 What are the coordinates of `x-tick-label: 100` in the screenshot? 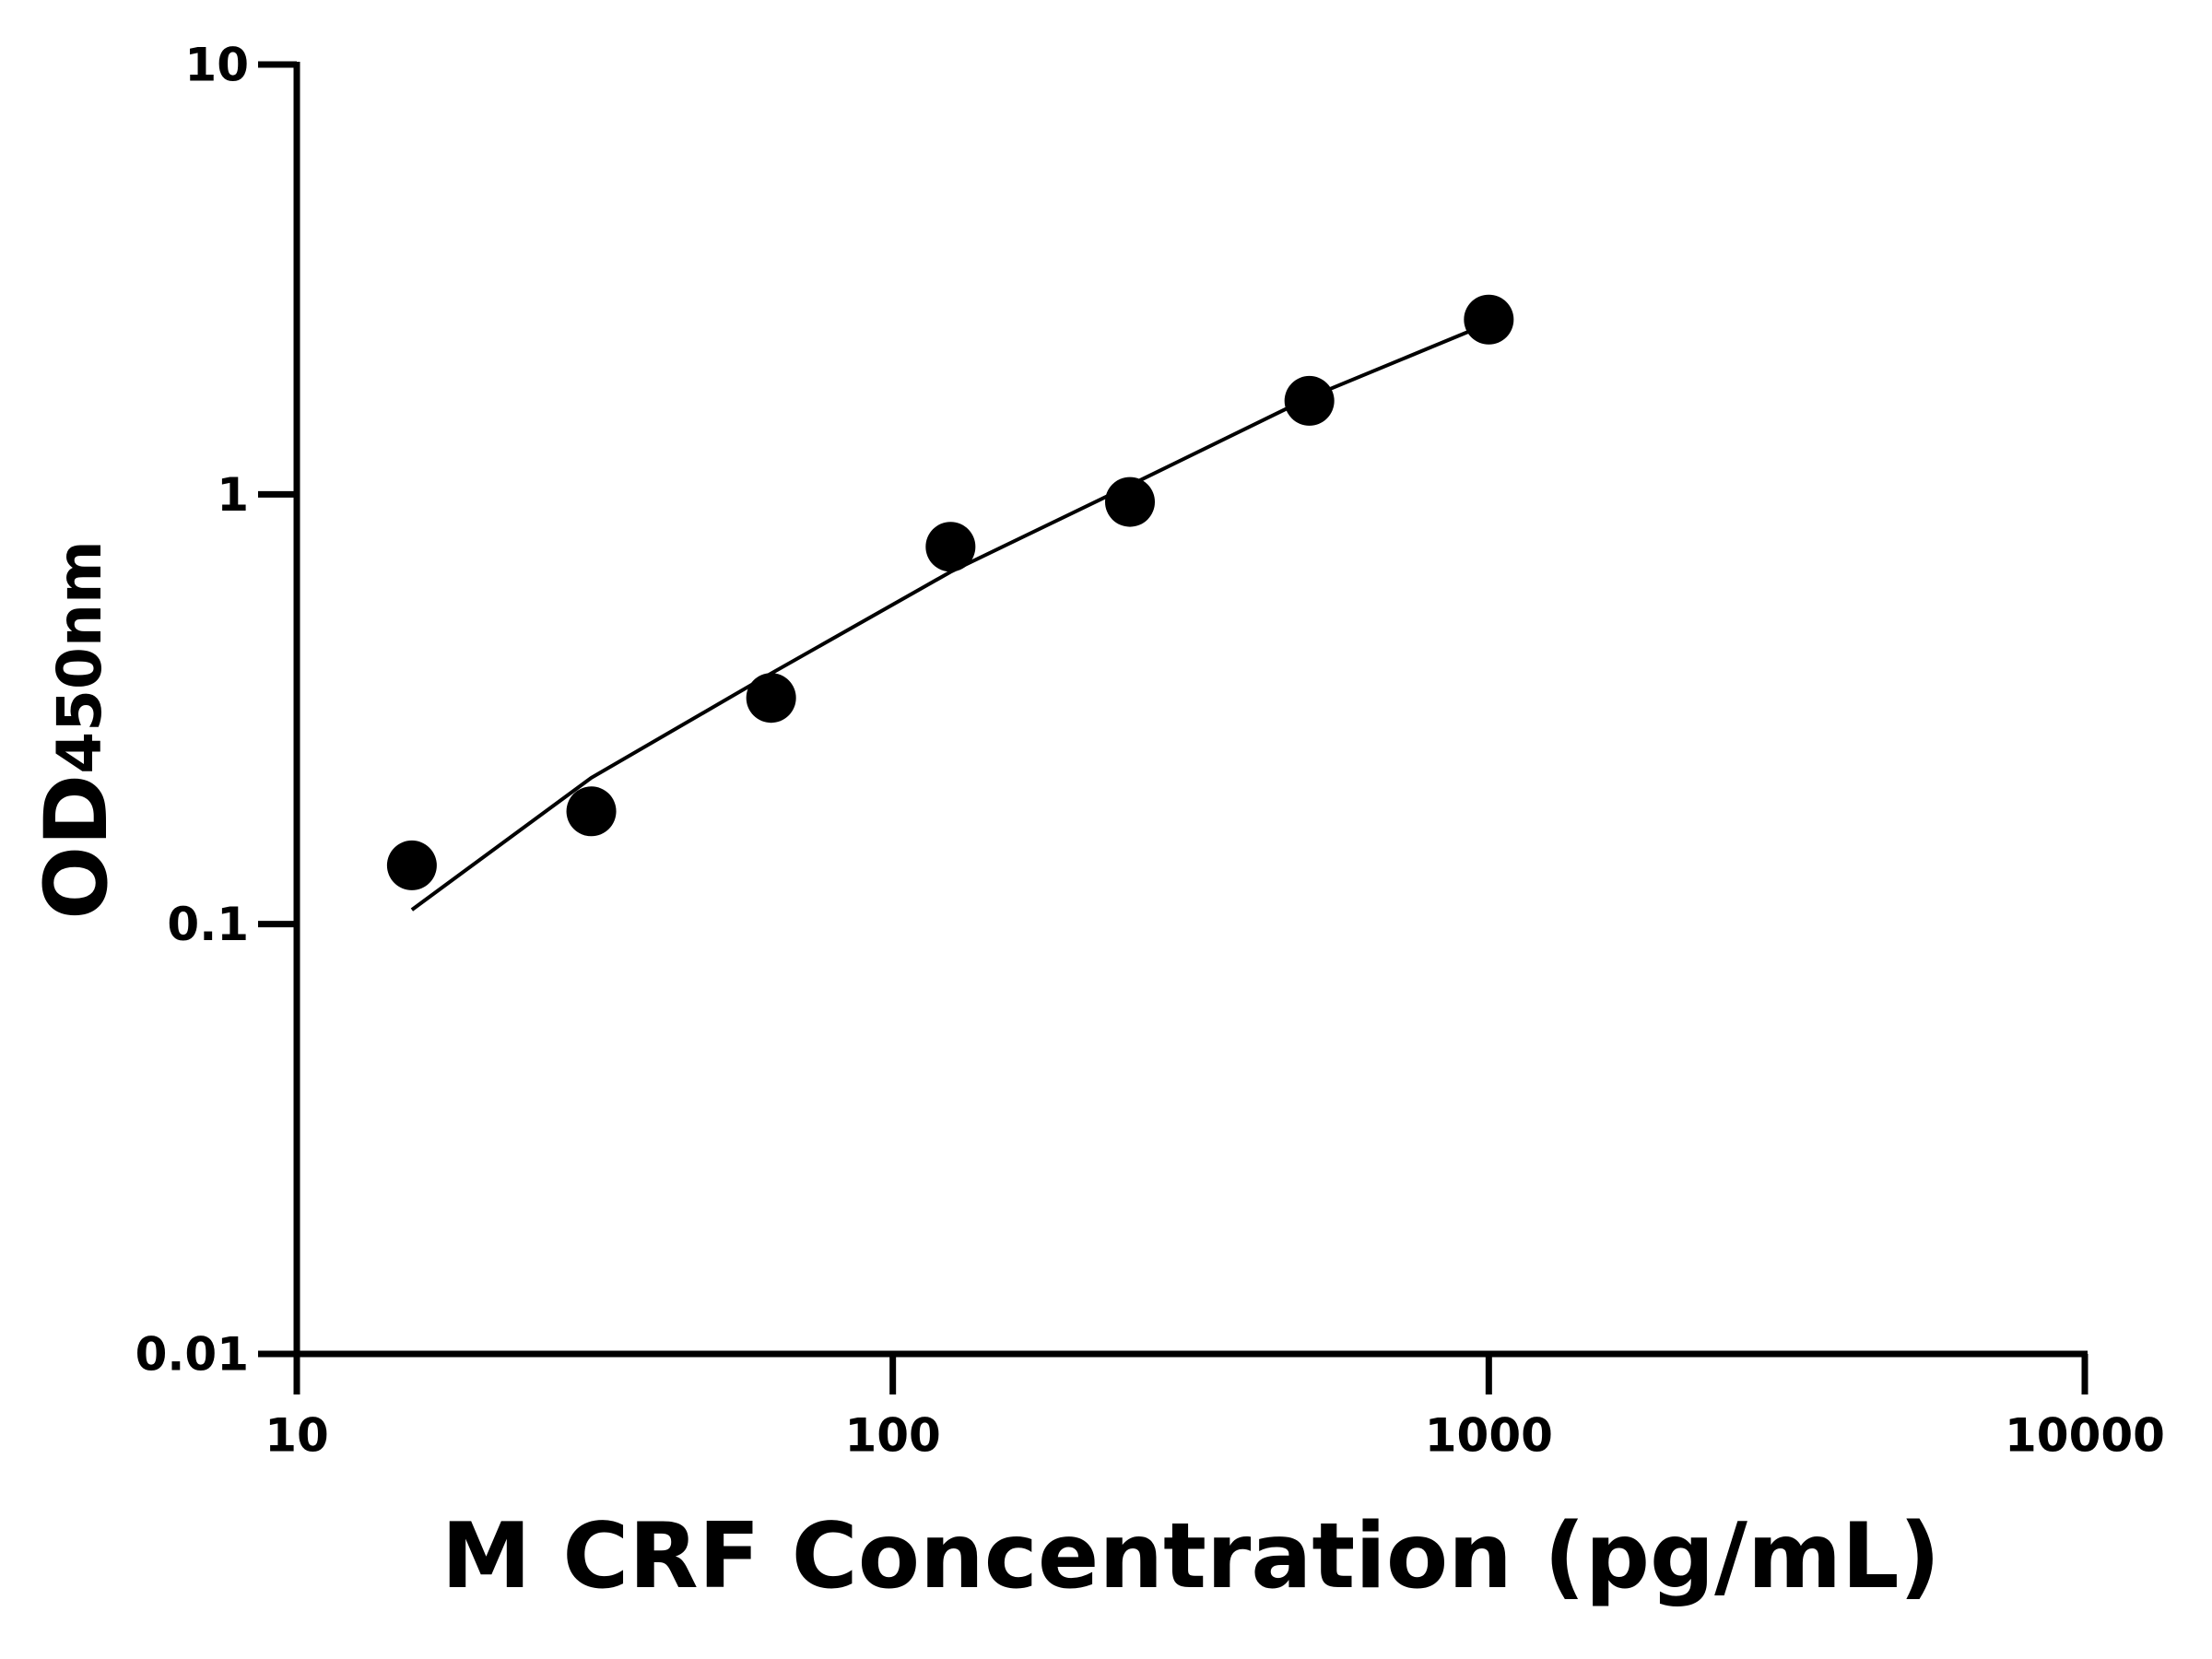 It's located at (892, 1436).